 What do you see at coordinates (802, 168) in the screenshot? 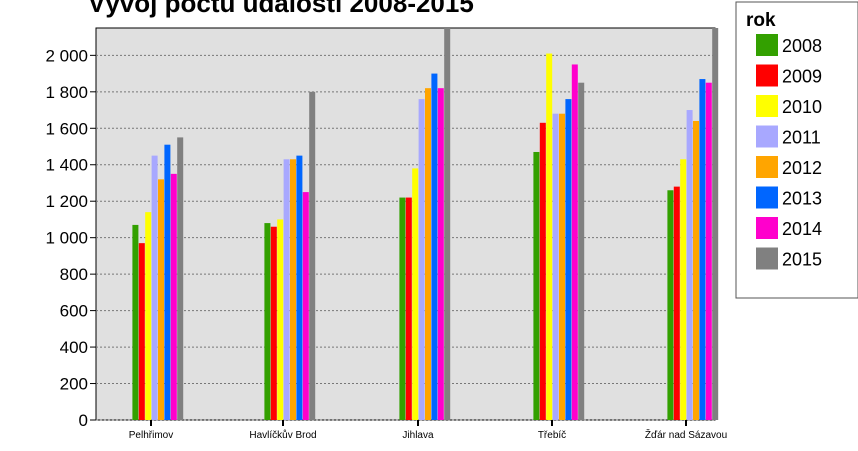
I see `legend-label: 2012` at bounding box center [802, 168].